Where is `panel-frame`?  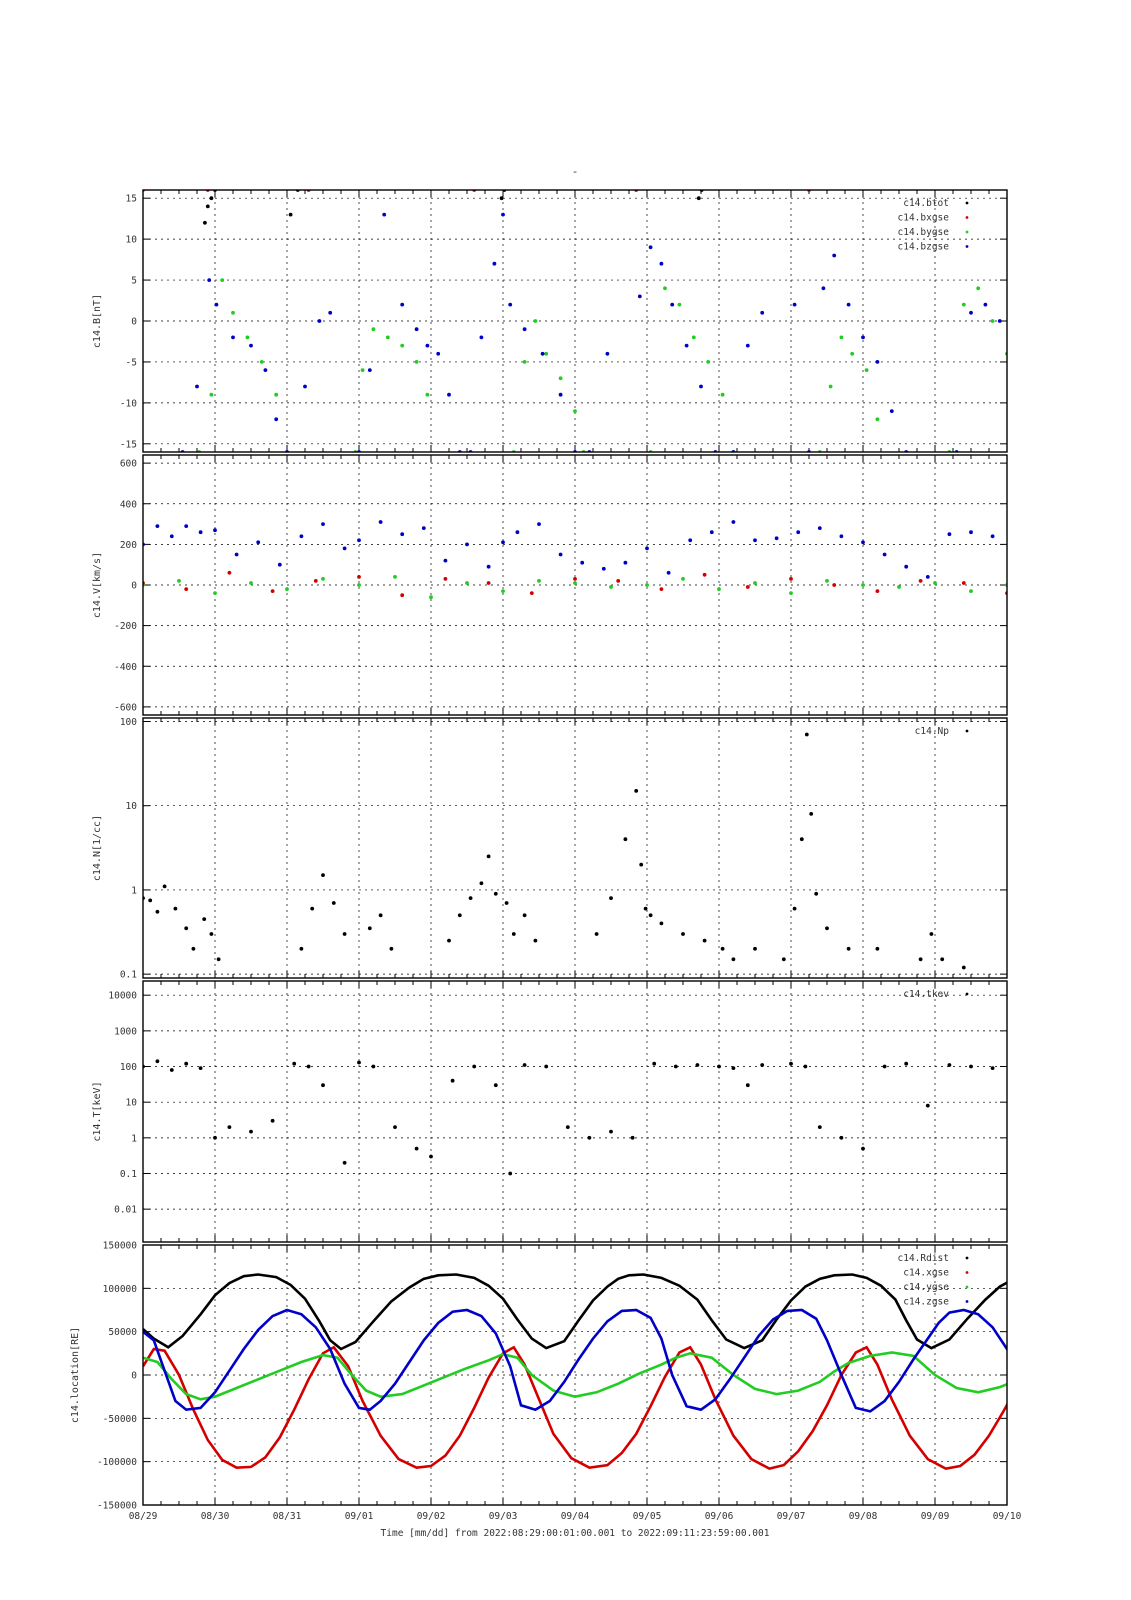
panel-frame is located at coordinates (575, 585).